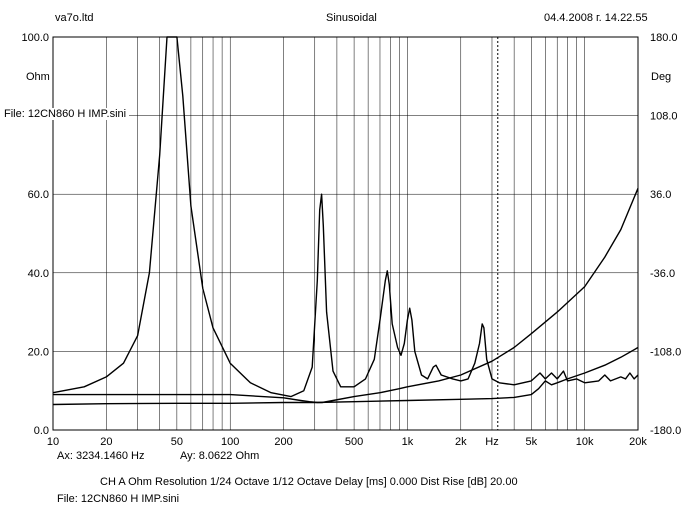 The height and width of the screenshot is (525, 700). Describe the element at coordinates (660, 195) in the screenshot. I see `y-tick-label-right: 36.0` at that location.